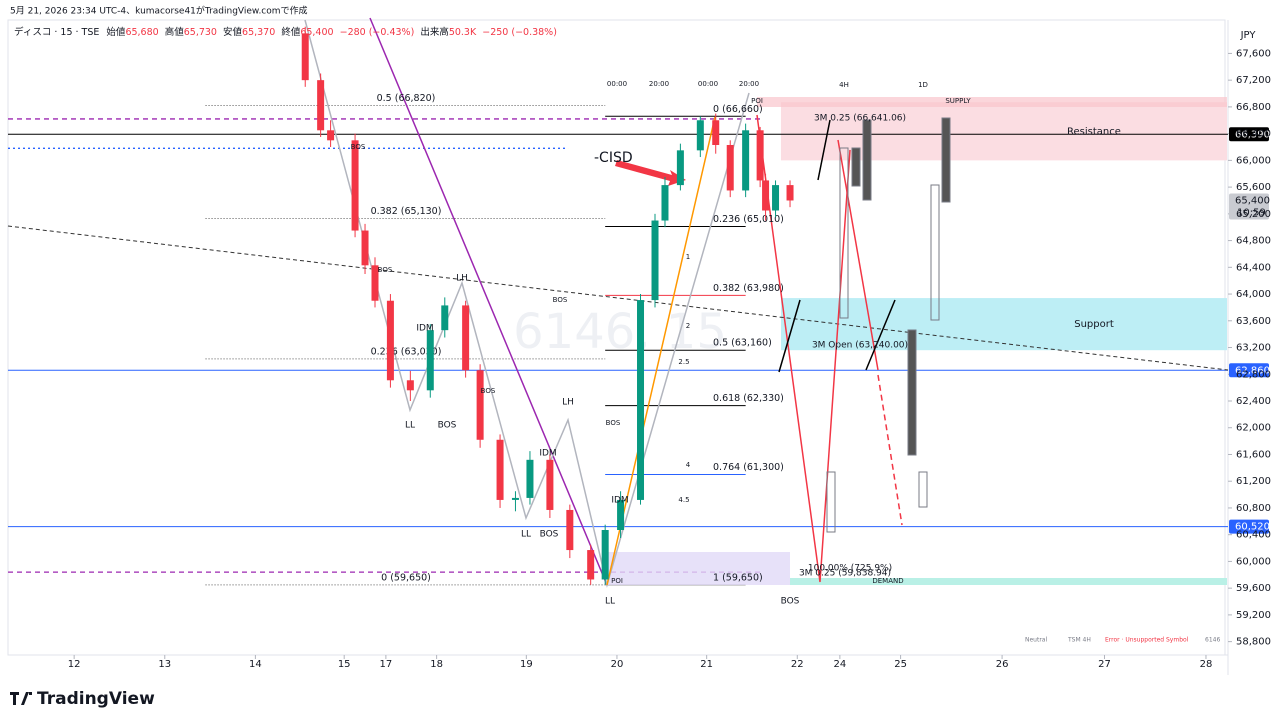 The height and width of the screenshot is (723, 1280). Describe the element at coordinates (1253, 561) in the screenshot. I see `y-tick-label: 60,000` at that location.